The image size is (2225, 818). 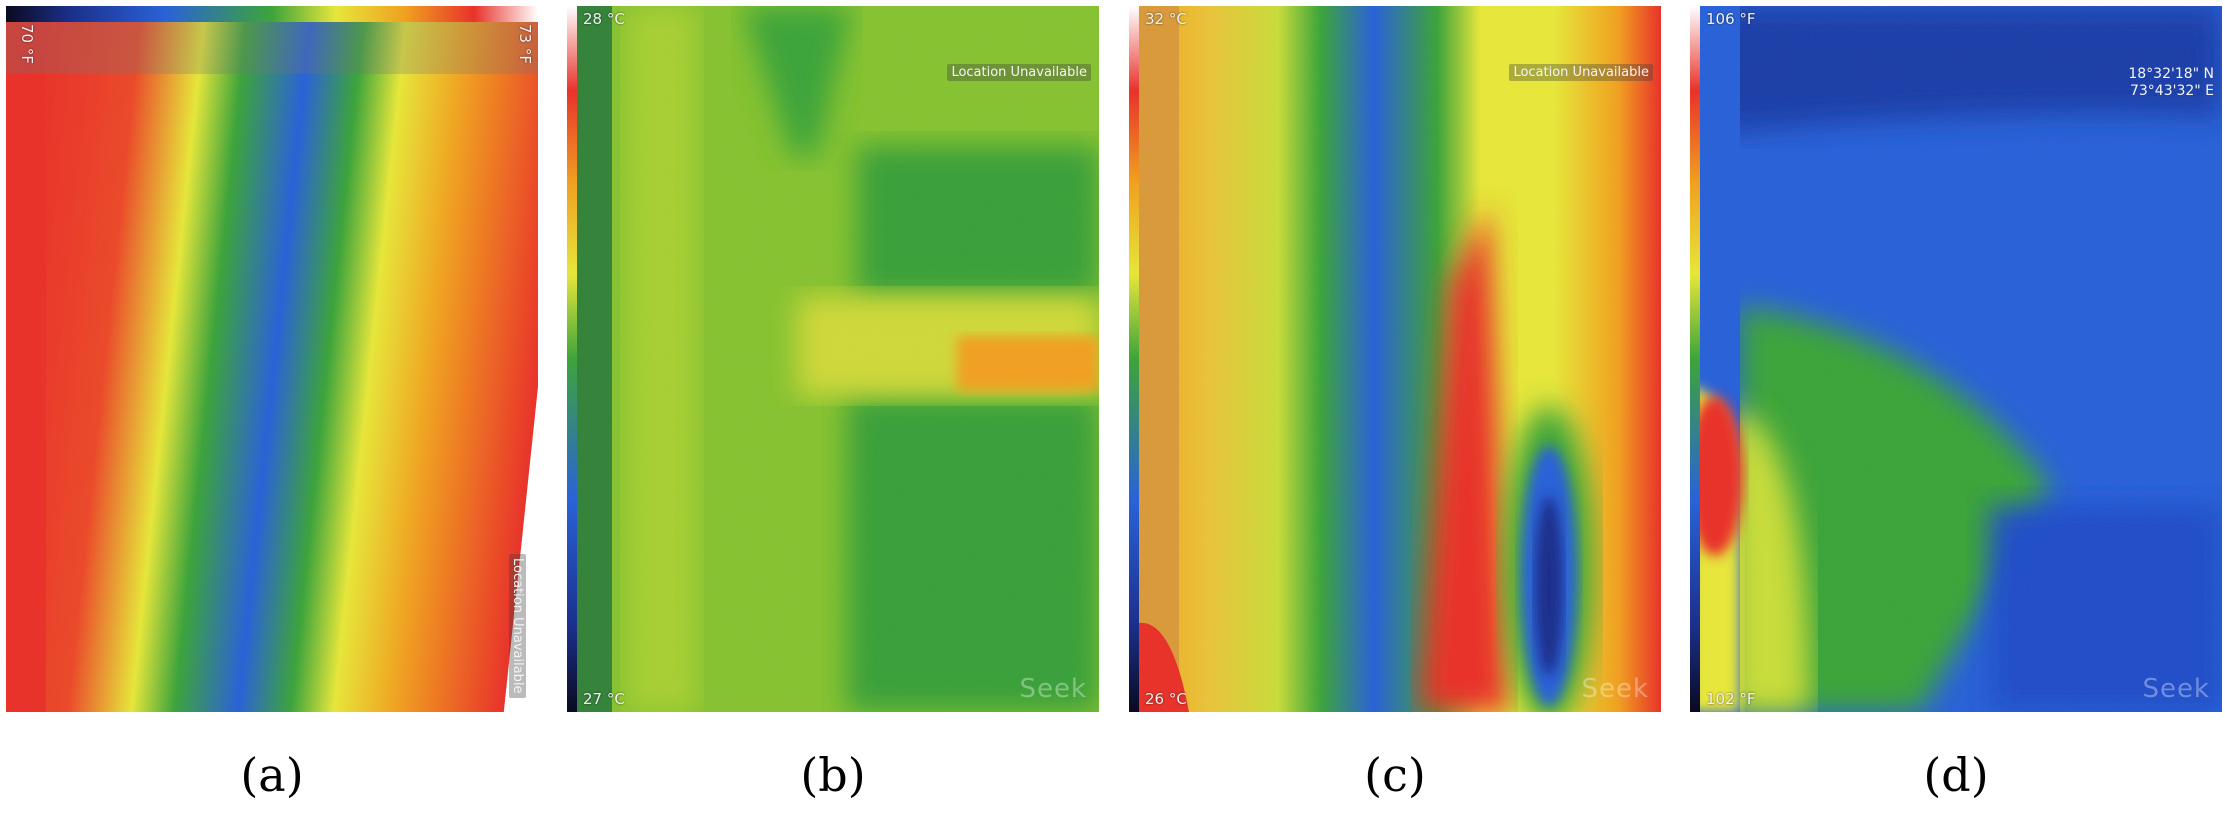 What do you see at coordinates (1731, 19) in the screenshot?
I see `range-high-label: 106 °F` at bounding box center [1731, 19].